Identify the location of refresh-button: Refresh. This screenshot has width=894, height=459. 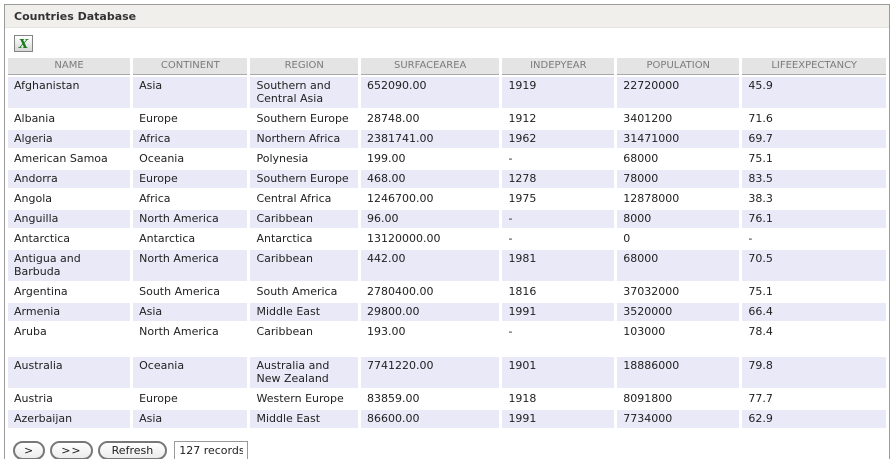
(132, 450).